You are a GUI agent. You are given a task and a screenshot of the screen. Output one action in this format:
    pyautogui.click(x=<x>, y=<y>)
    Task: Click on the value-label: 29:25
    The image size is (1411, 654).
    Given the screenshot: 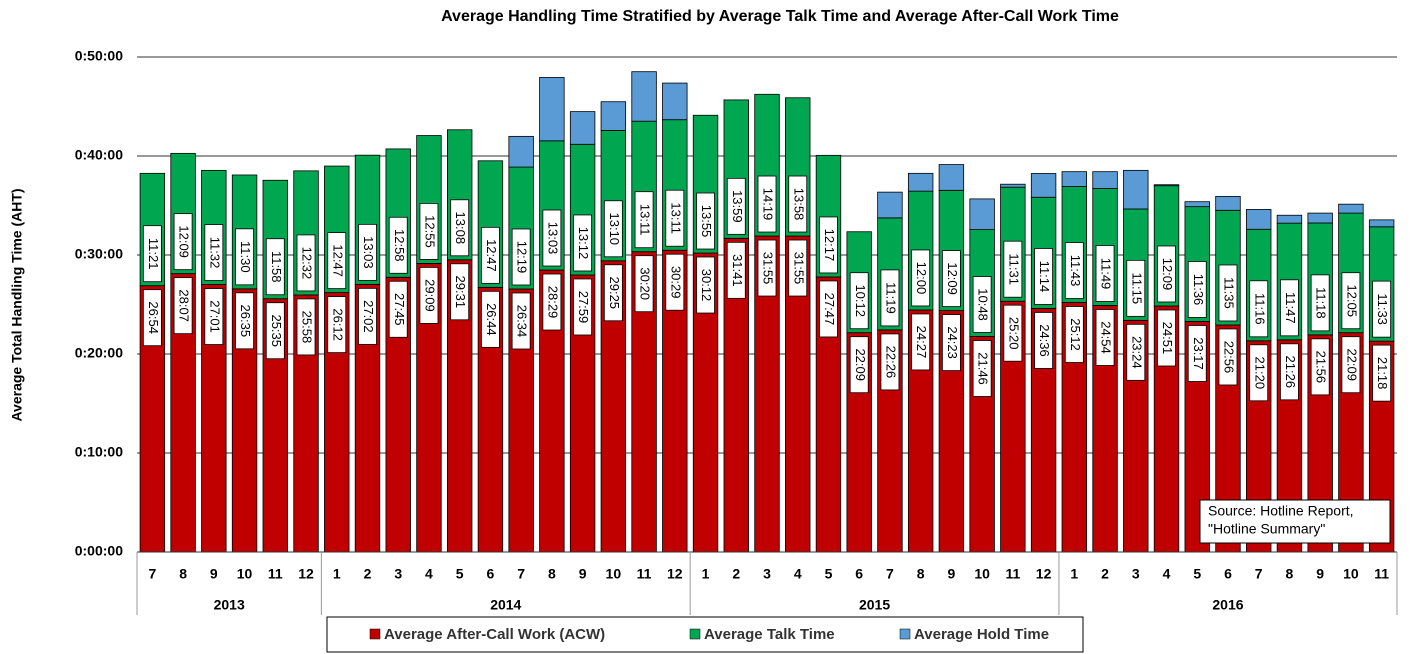 What is the action you would take?
    pyautogui.click(x=614, y=293)
    